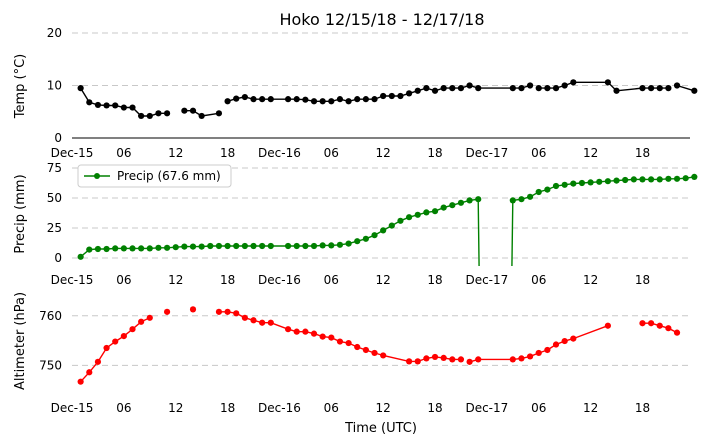 This screenshot has width=704, height=445. What do you see at coordinates (54, 198) in the screenshot?
I see `y-tick-label: 50` at bounding box center [54, 198].